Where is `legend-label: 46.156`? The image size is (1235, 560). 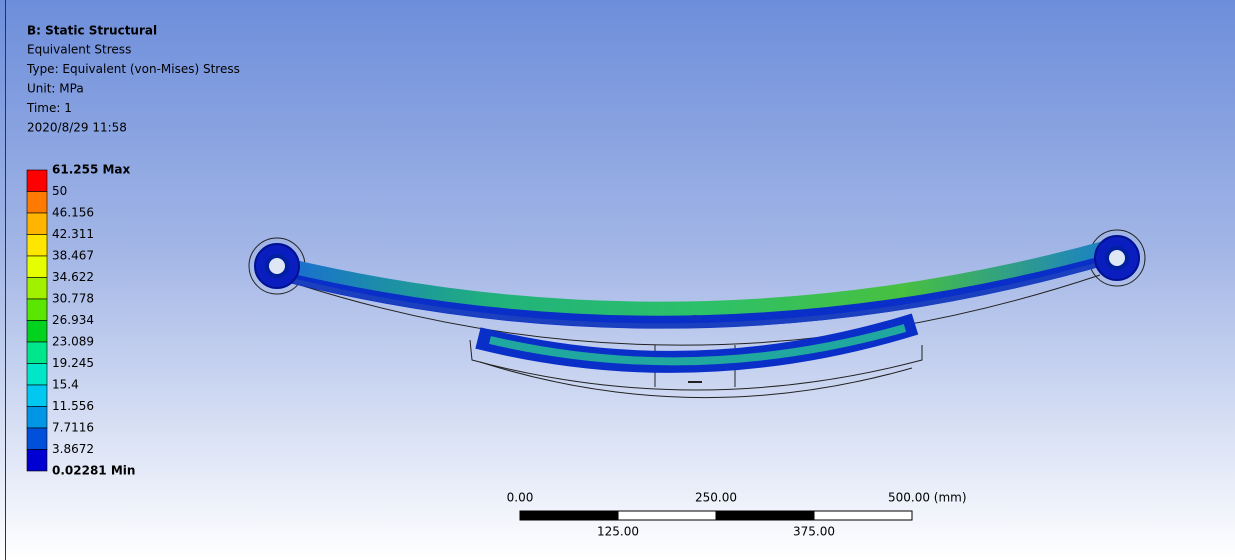 legend-label: 46.156 is located at coordinates (73, 213).